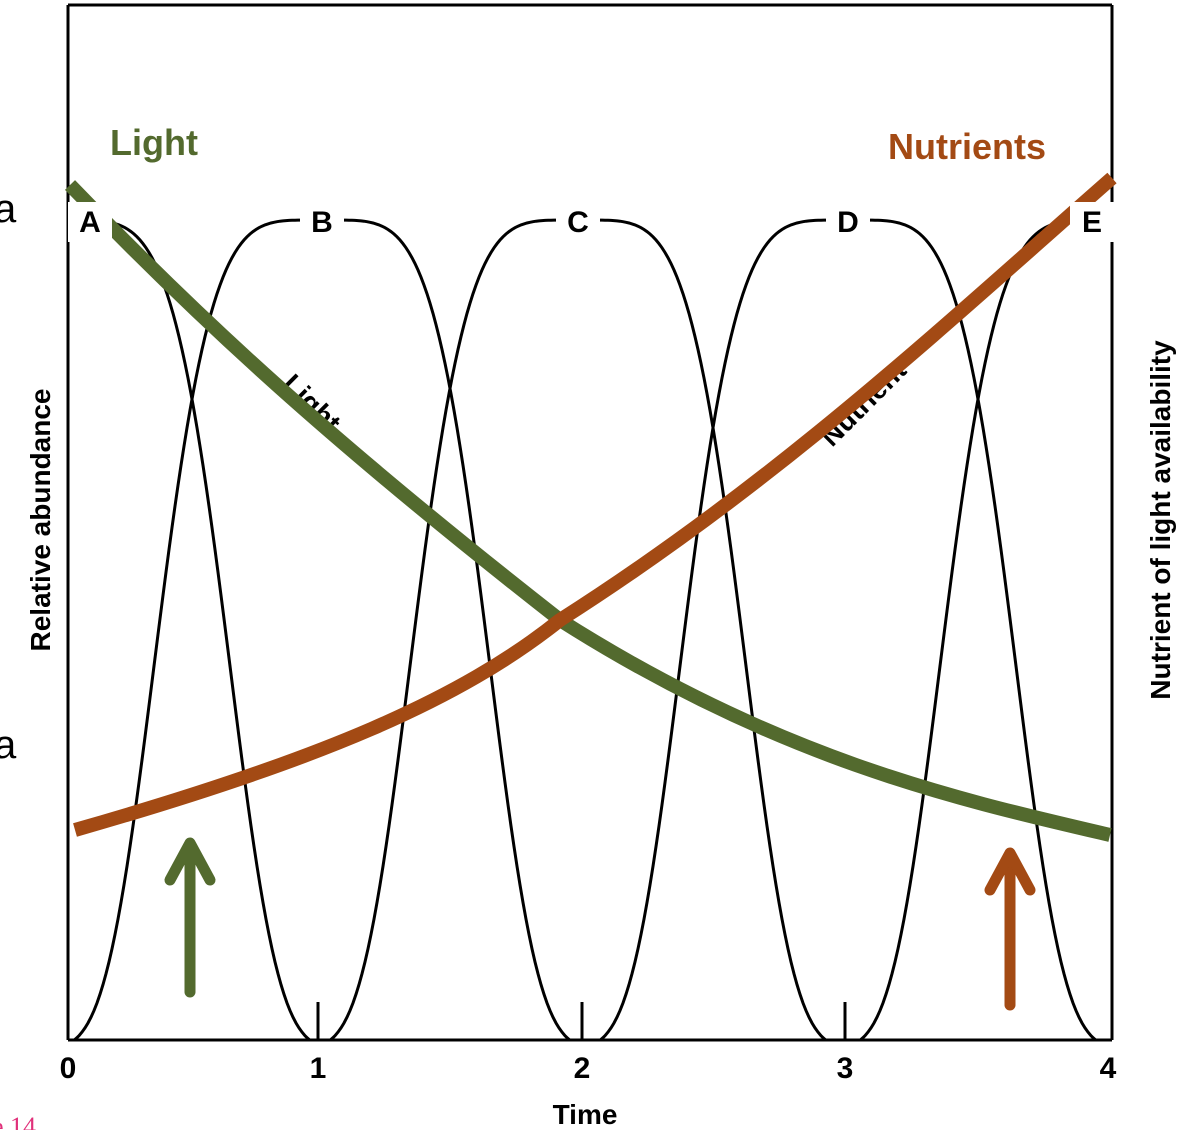 Image resolution: width=1196 pixels, height=1130 pixels. What do you see at coordinates (318, 1068) in the screenshot?
I see `x-tick-label: 1` at bounding box center [318, 1068].